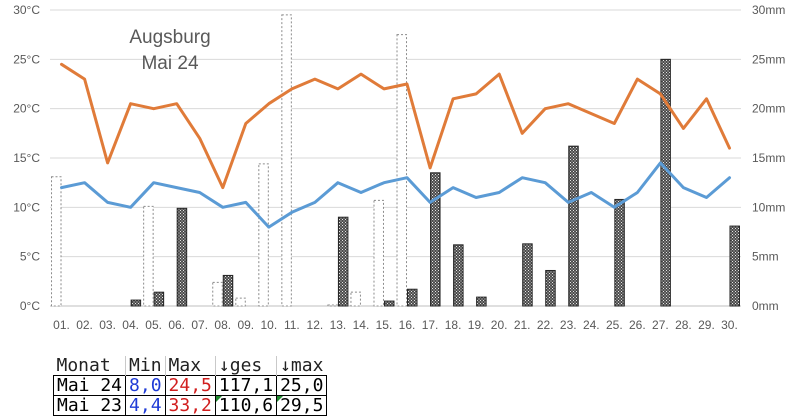  What do you see at coordinates (361, 325) in the screenshot?
I see `x-tick-label: 14.` at bounding box center [361, 325].